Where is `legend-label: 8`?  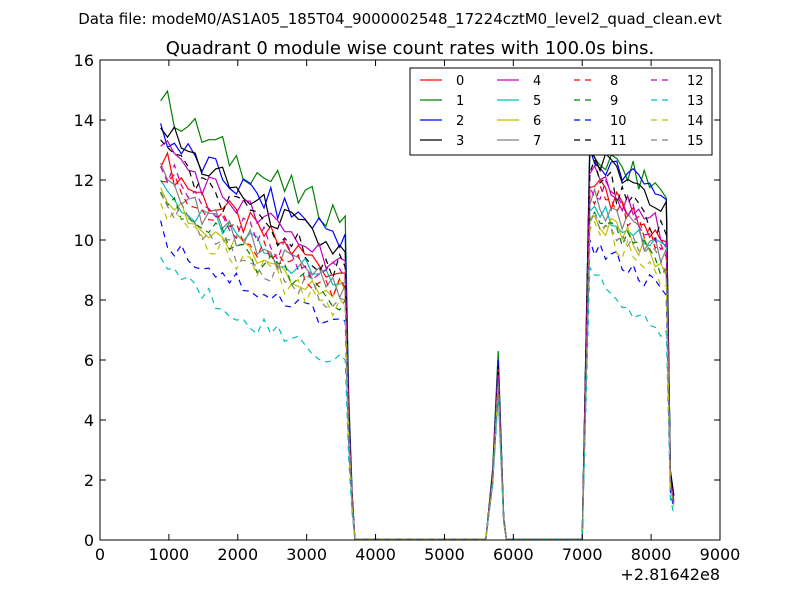 legend-label: 8 is located at coordinates (614, 81).